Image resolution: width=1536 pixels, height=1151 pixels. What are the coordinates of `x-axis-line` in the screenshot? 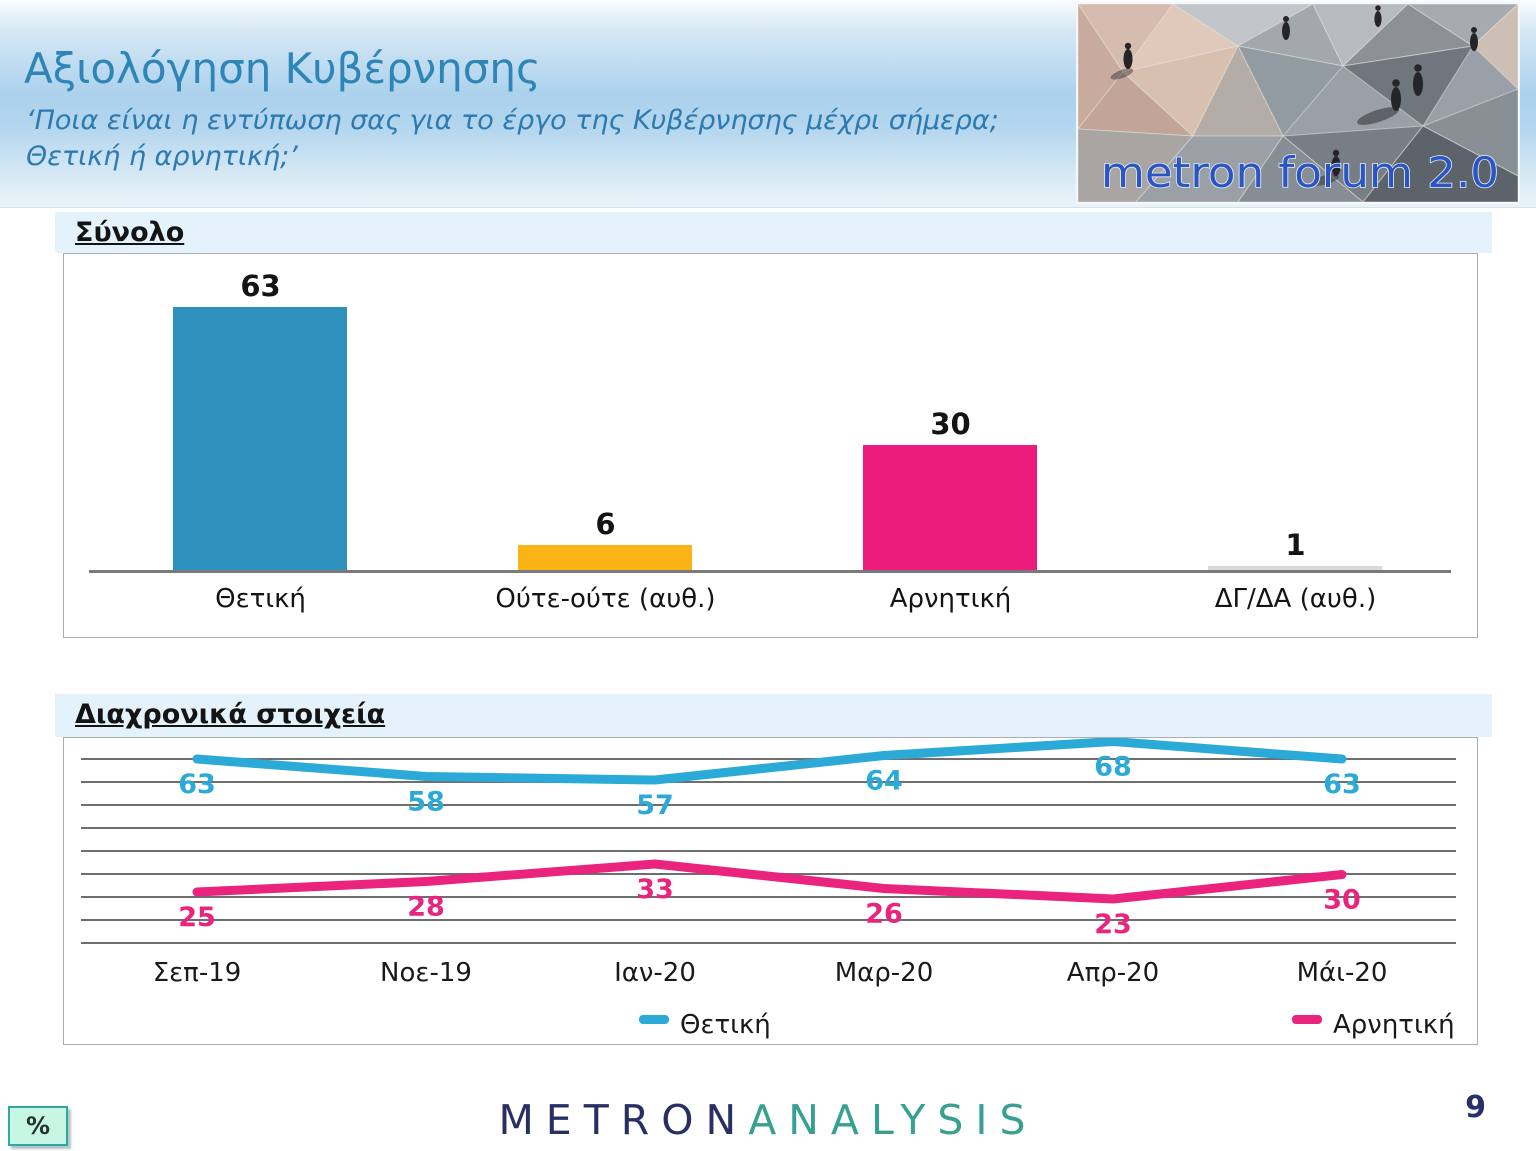 It's located at (770, 571).